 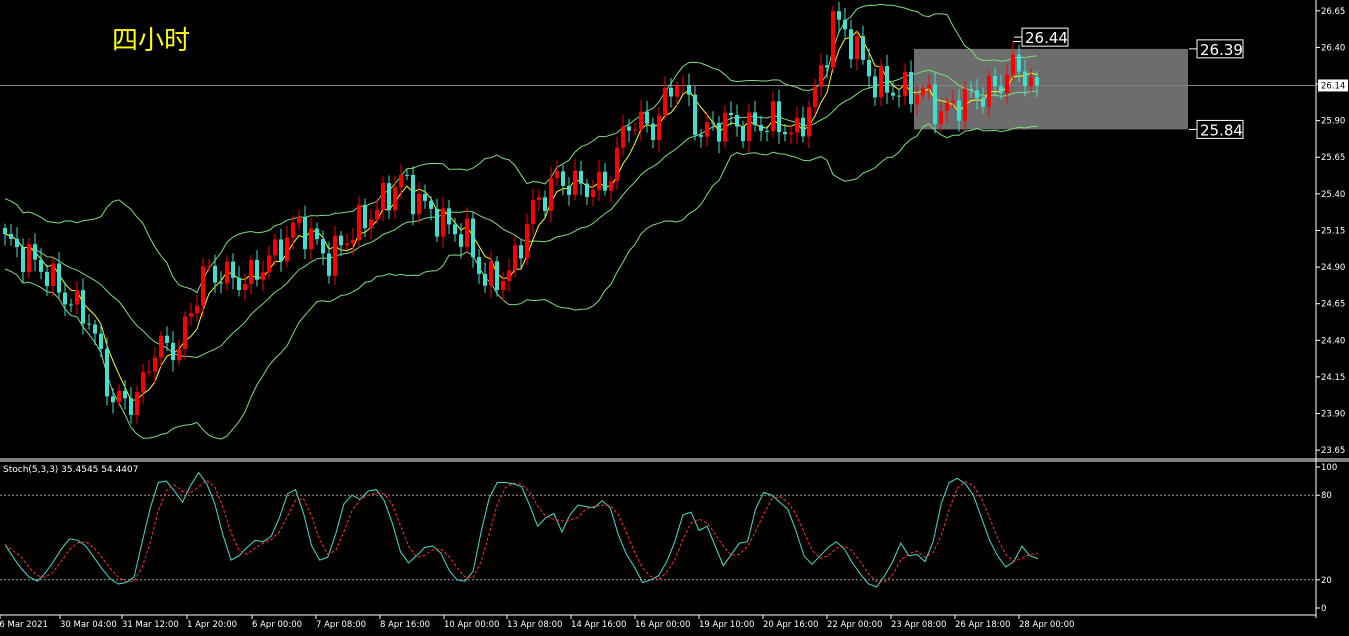 I want to click on stoch-tick-label: 0, so click(x=1323, y=609).